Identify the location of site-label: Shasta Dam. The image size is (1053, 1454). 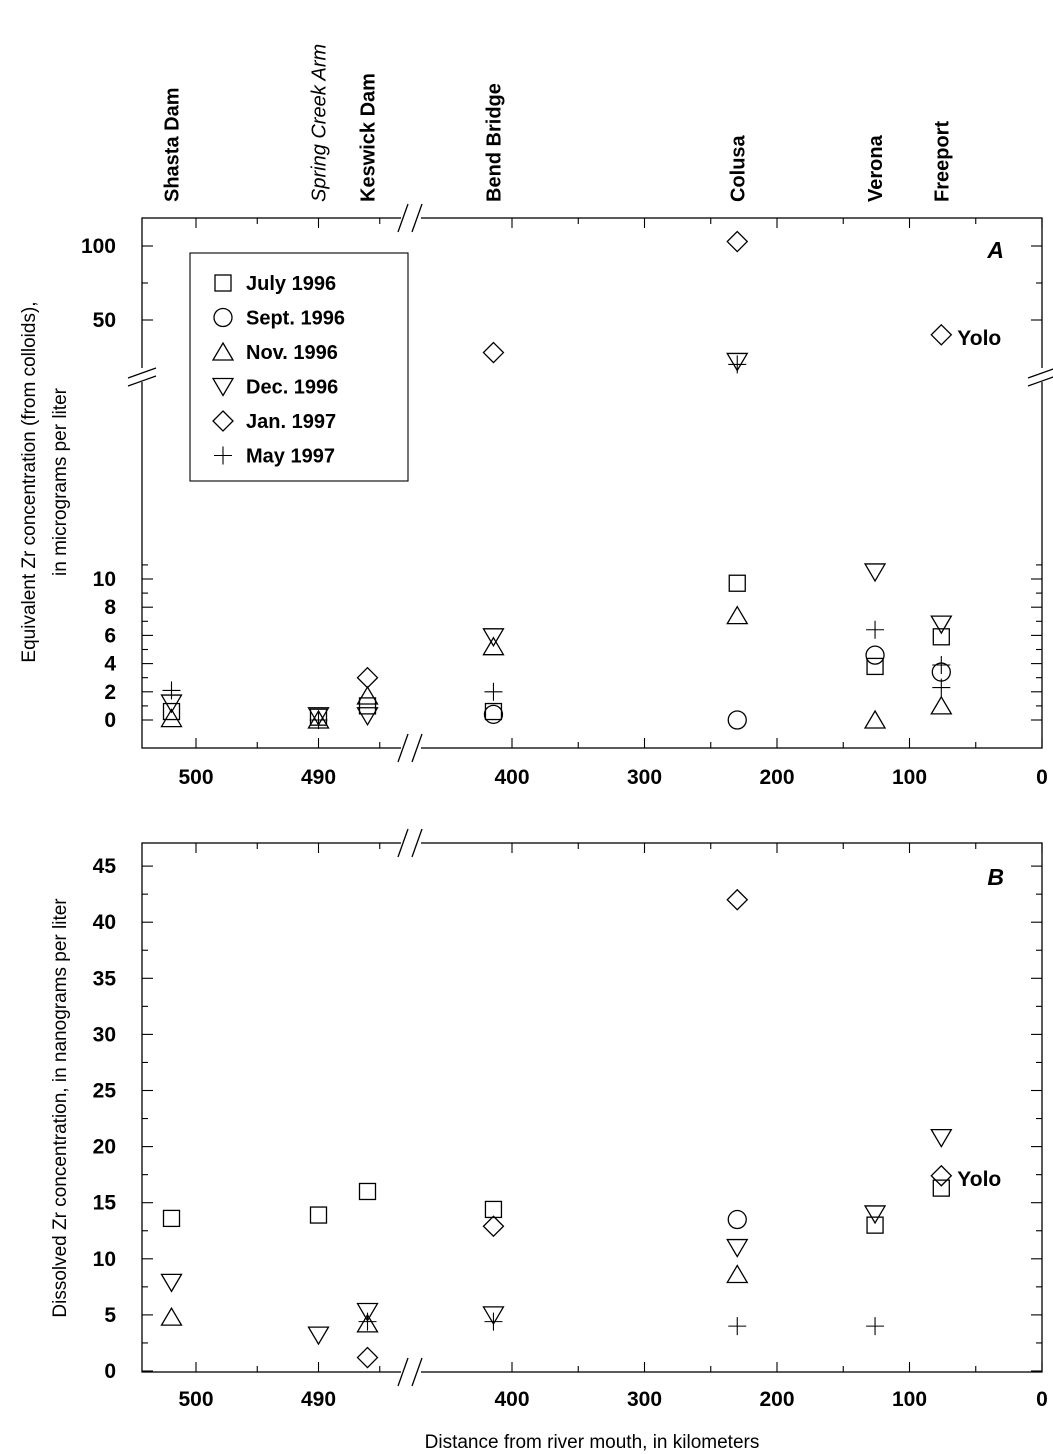
(173, 145).